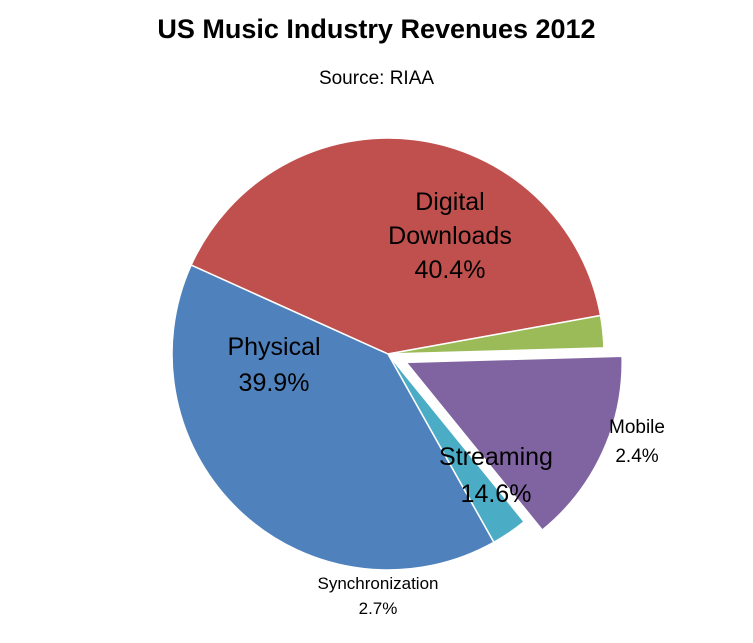 The height and width of the screenshot is (643, 753). I want to click on chart-title: US Music Industry Revenues 2012, so click(376, 29).